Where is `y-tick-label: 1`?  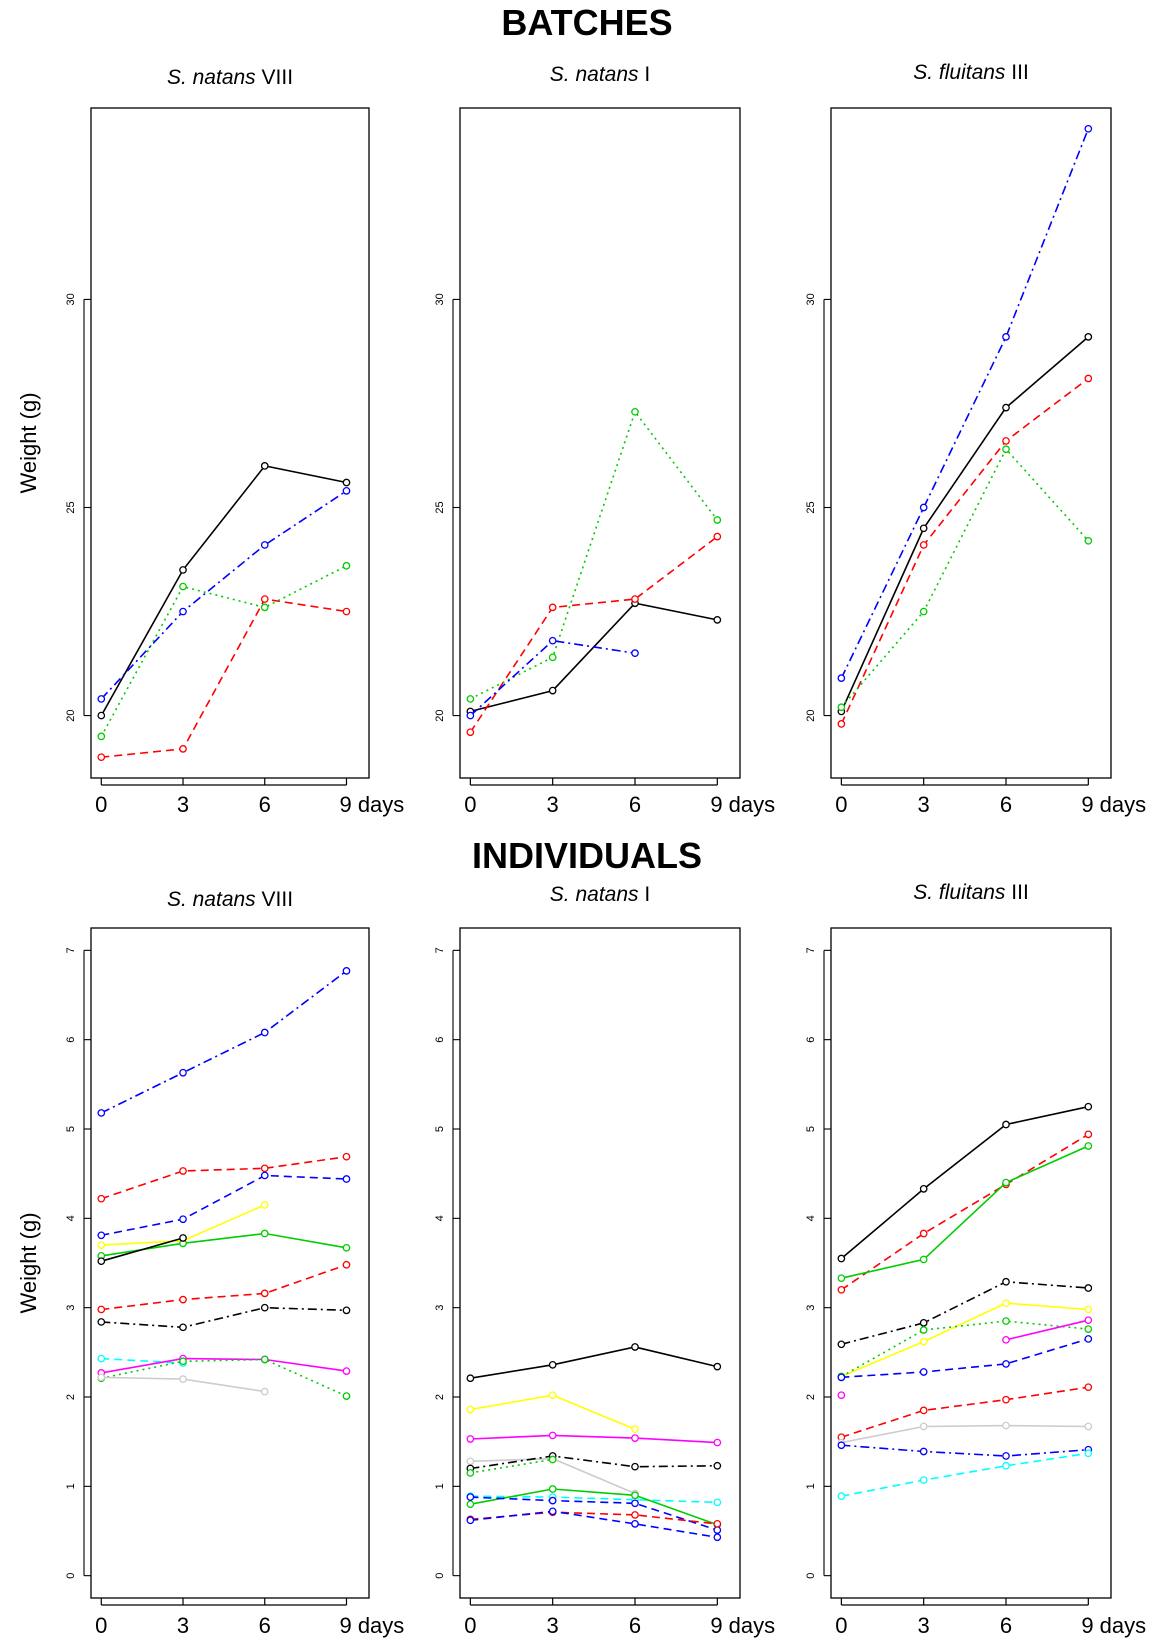 y-tick-label: 1 is located at coordinates (71, 1486).